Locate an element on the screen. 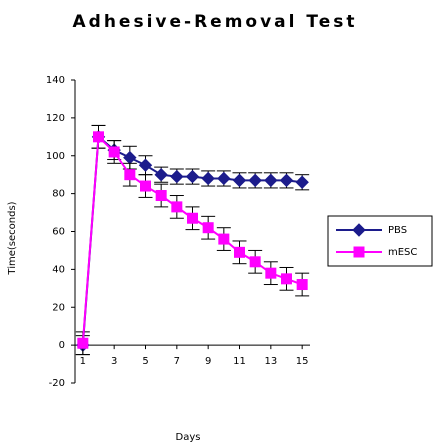  y-tick-label: 120 is located at coordinates (55, 118).